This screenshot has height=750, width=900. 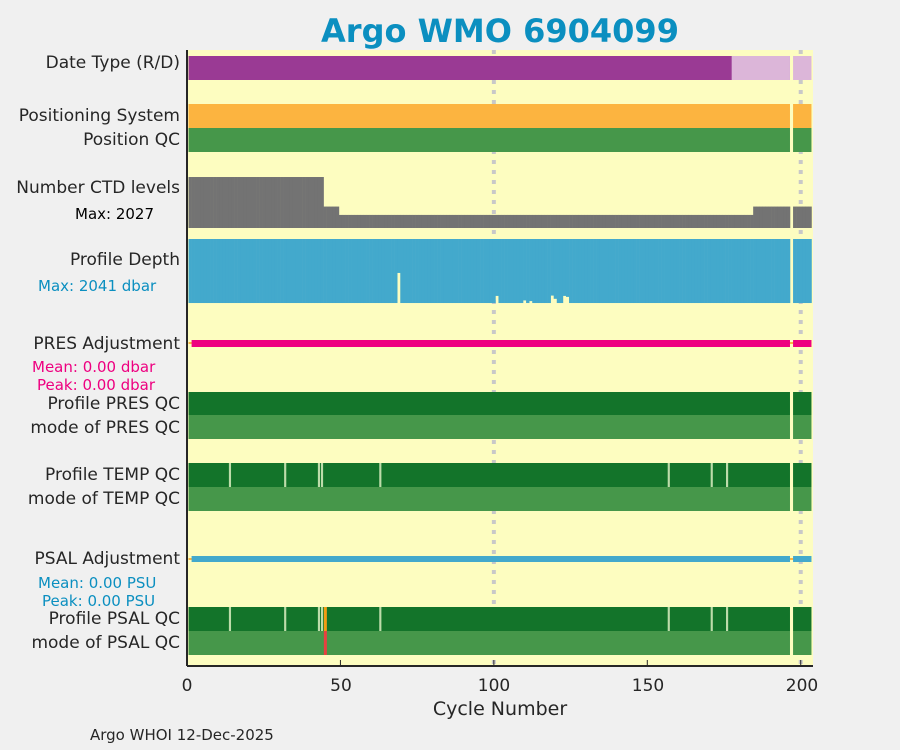 What do you see at coordinates (500, 31) in the screenshot?
I see `chart-title: Argo WMO 6904099` at bounding box center [500, 31].